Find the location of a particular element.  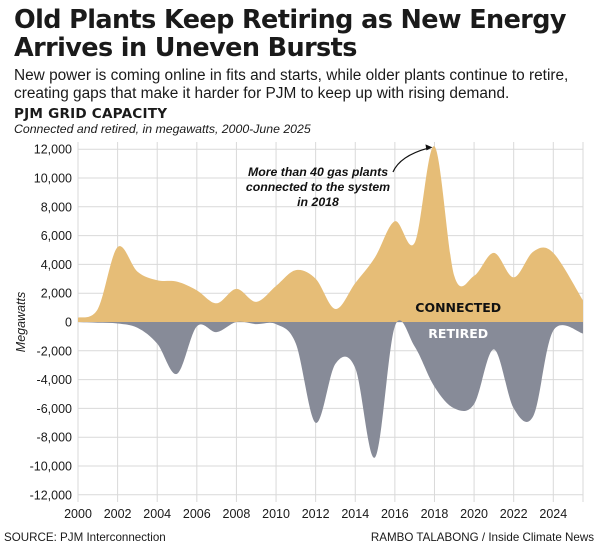

y-tick-label: 0 is located at coordinates (68, 323).